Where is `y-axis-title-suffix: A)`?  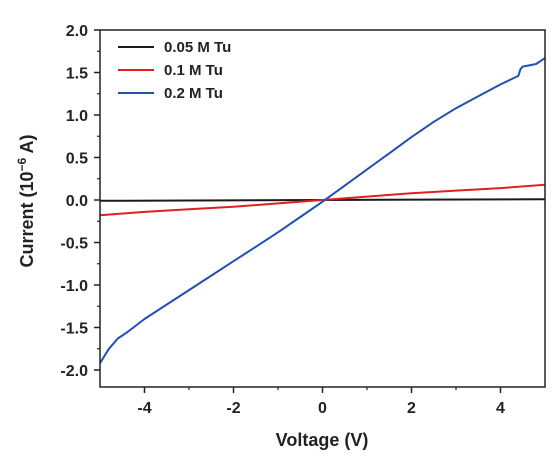 y-axis-title-suffix: A) is located at coordinates (27, 145).